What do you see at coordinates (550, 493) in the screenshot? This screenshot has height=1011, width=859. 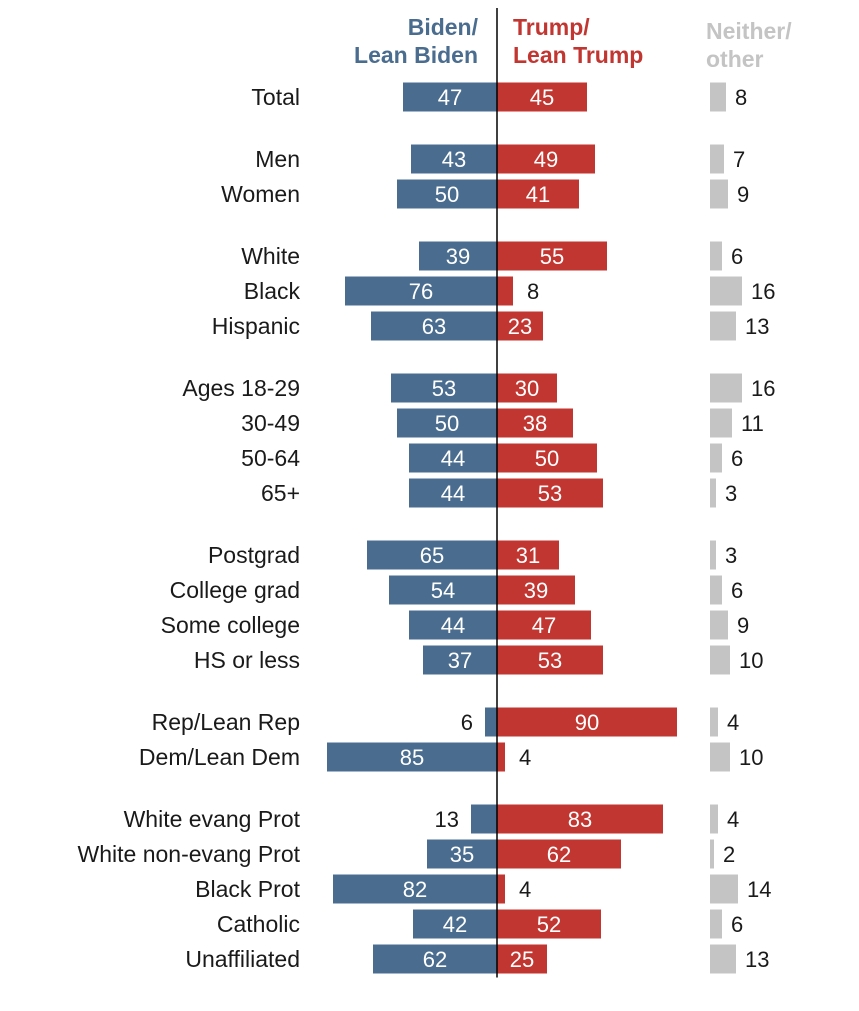 I see `value-trump-65: 53` at bounding box center [550, 493].